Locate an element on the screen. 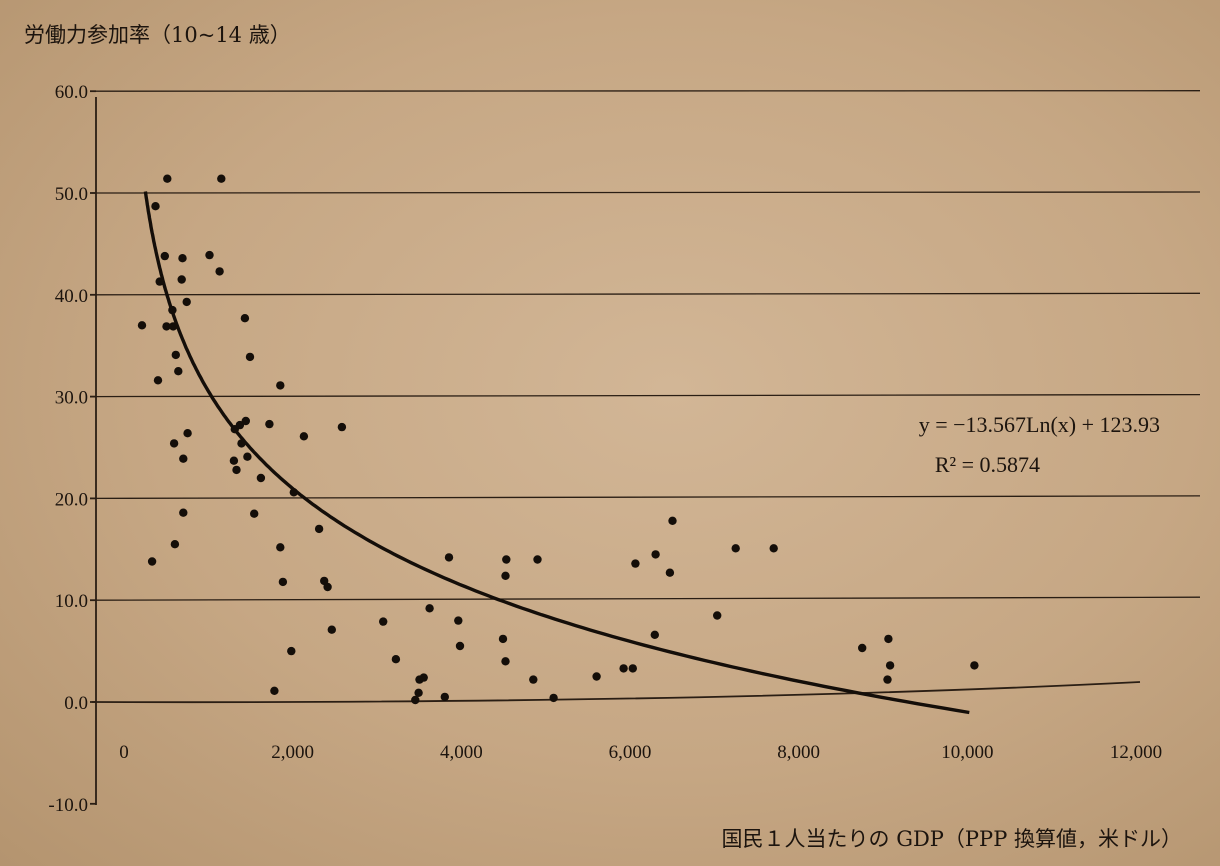 This screenshot has height=866, width=1220. x-axis-title: 国民１人当たりの GDP（PPP 換算値，米ドル） is located at coordinates (952, 839).